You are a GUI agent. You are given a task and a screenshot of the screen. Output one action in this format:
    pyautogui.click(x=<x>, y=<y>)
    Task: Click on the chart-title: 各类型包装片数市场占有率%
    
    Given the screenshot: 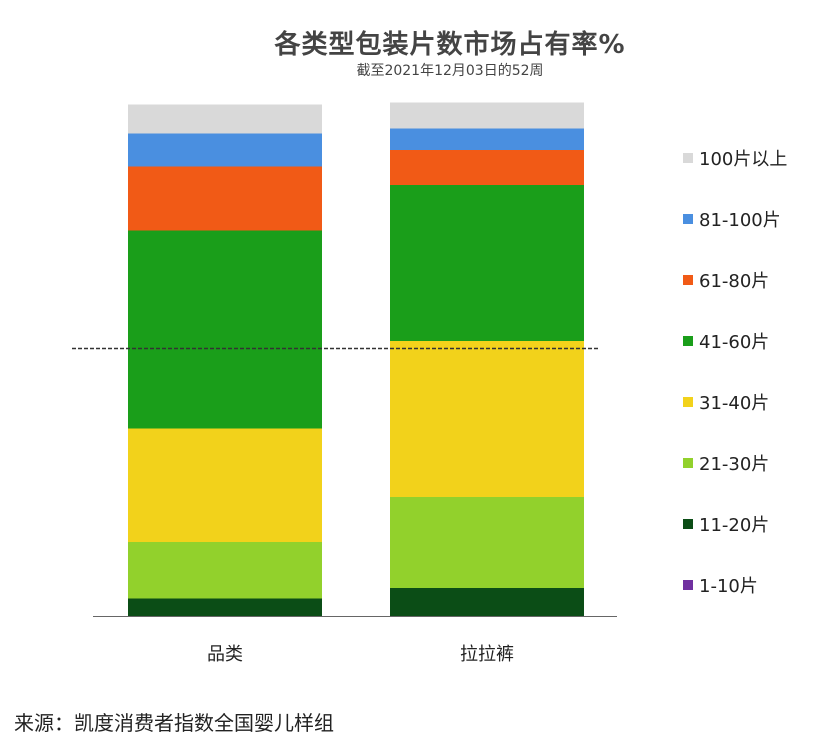 What is the action you would take?
    pyautogui.click(x=450, y=45)
    